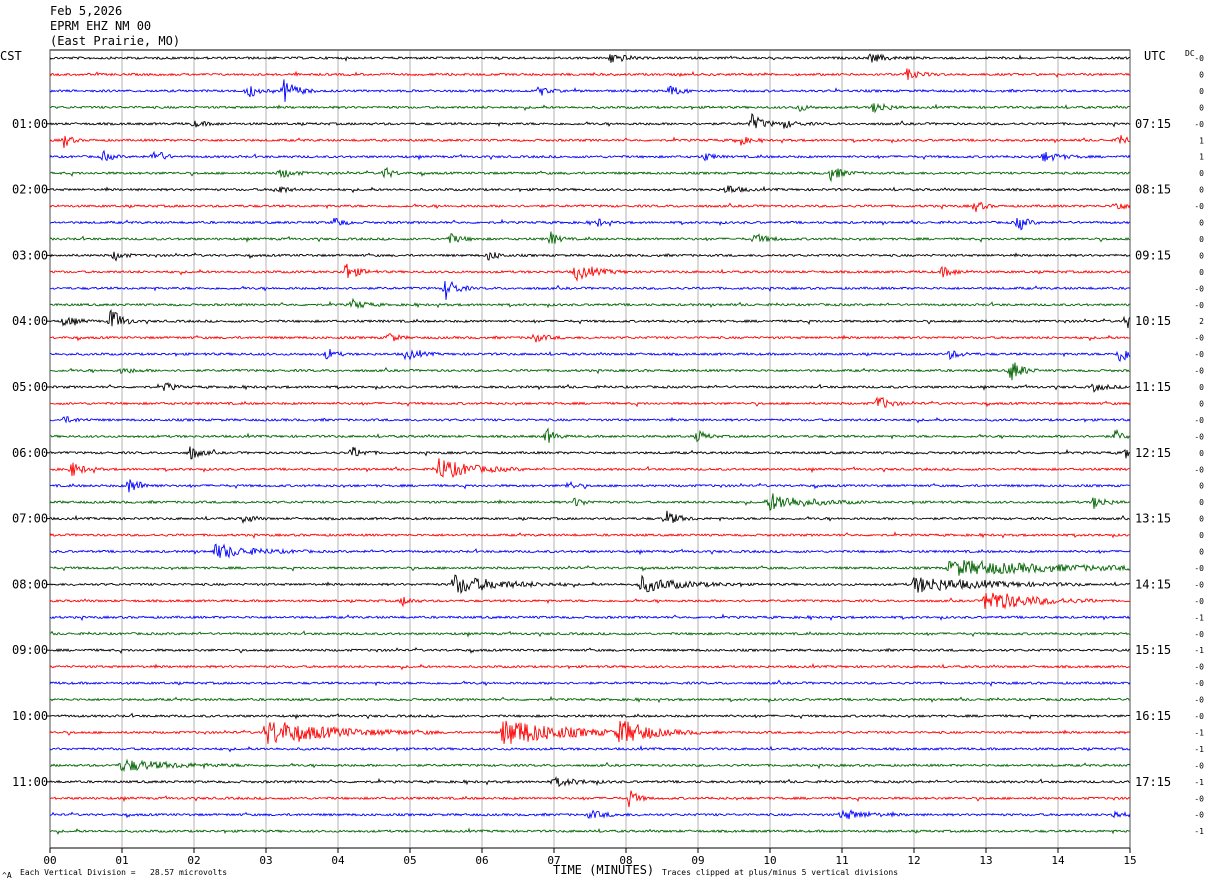 Image resolution: width=1210 pixels, height=886 pixels. I want to click on x-tick-label: 13, so click(985, 860).